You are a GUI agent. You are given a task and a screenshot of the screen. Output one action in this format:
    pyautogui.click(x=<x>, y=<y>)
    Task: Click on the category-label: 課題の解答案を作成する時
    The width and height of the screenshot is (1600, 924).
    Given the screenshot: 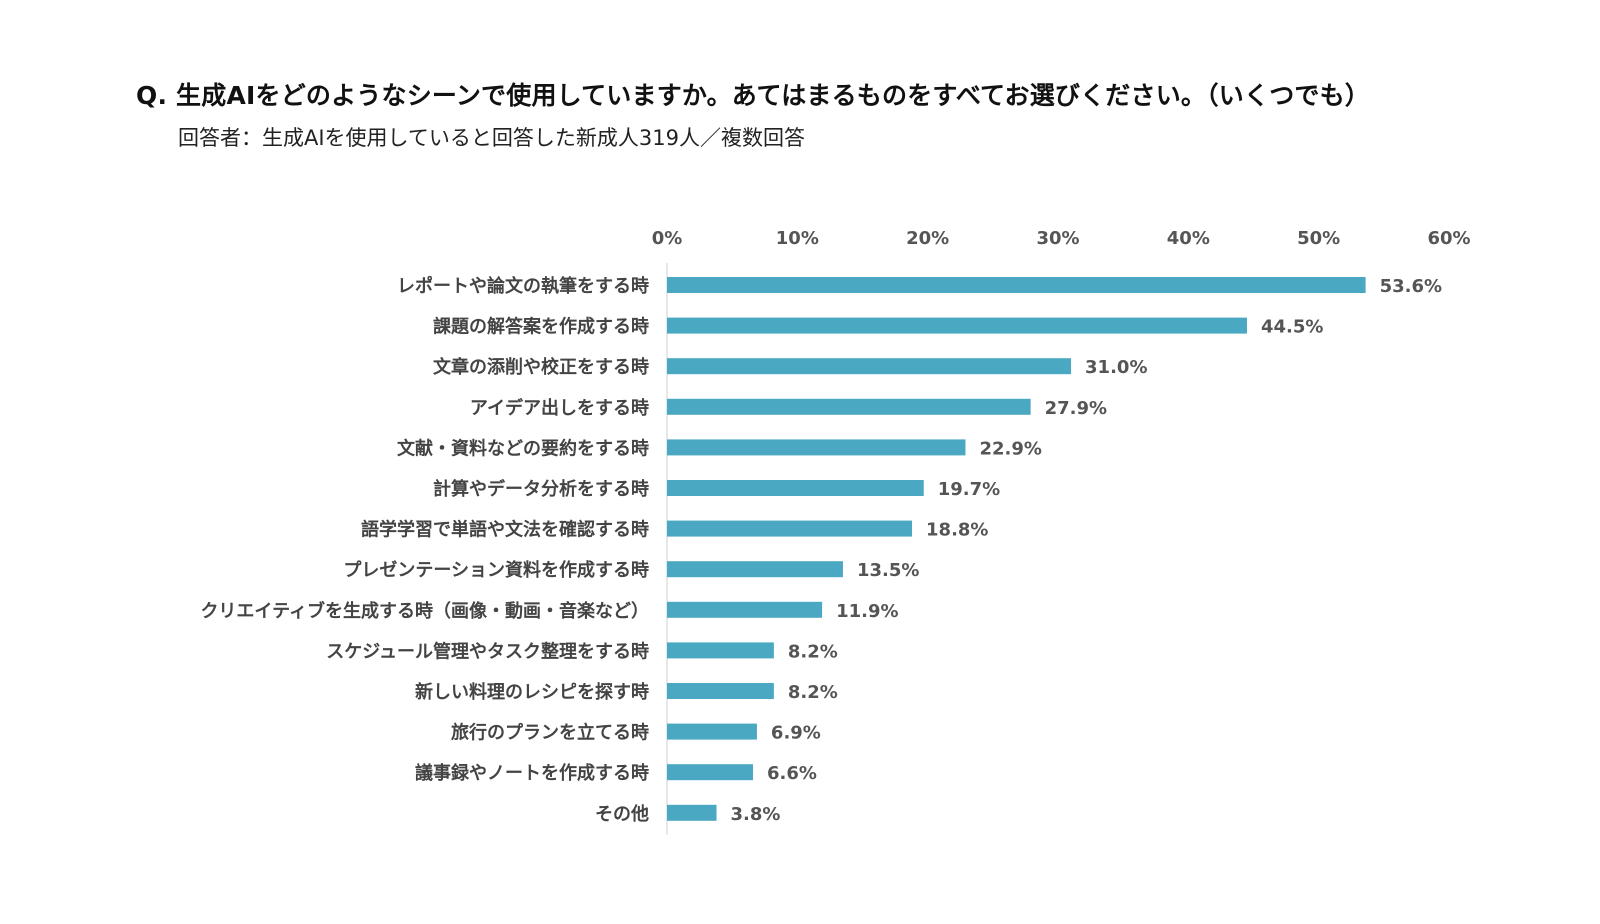 What is the action you would take?
    pyautogui.click(x=541, y=327)
    